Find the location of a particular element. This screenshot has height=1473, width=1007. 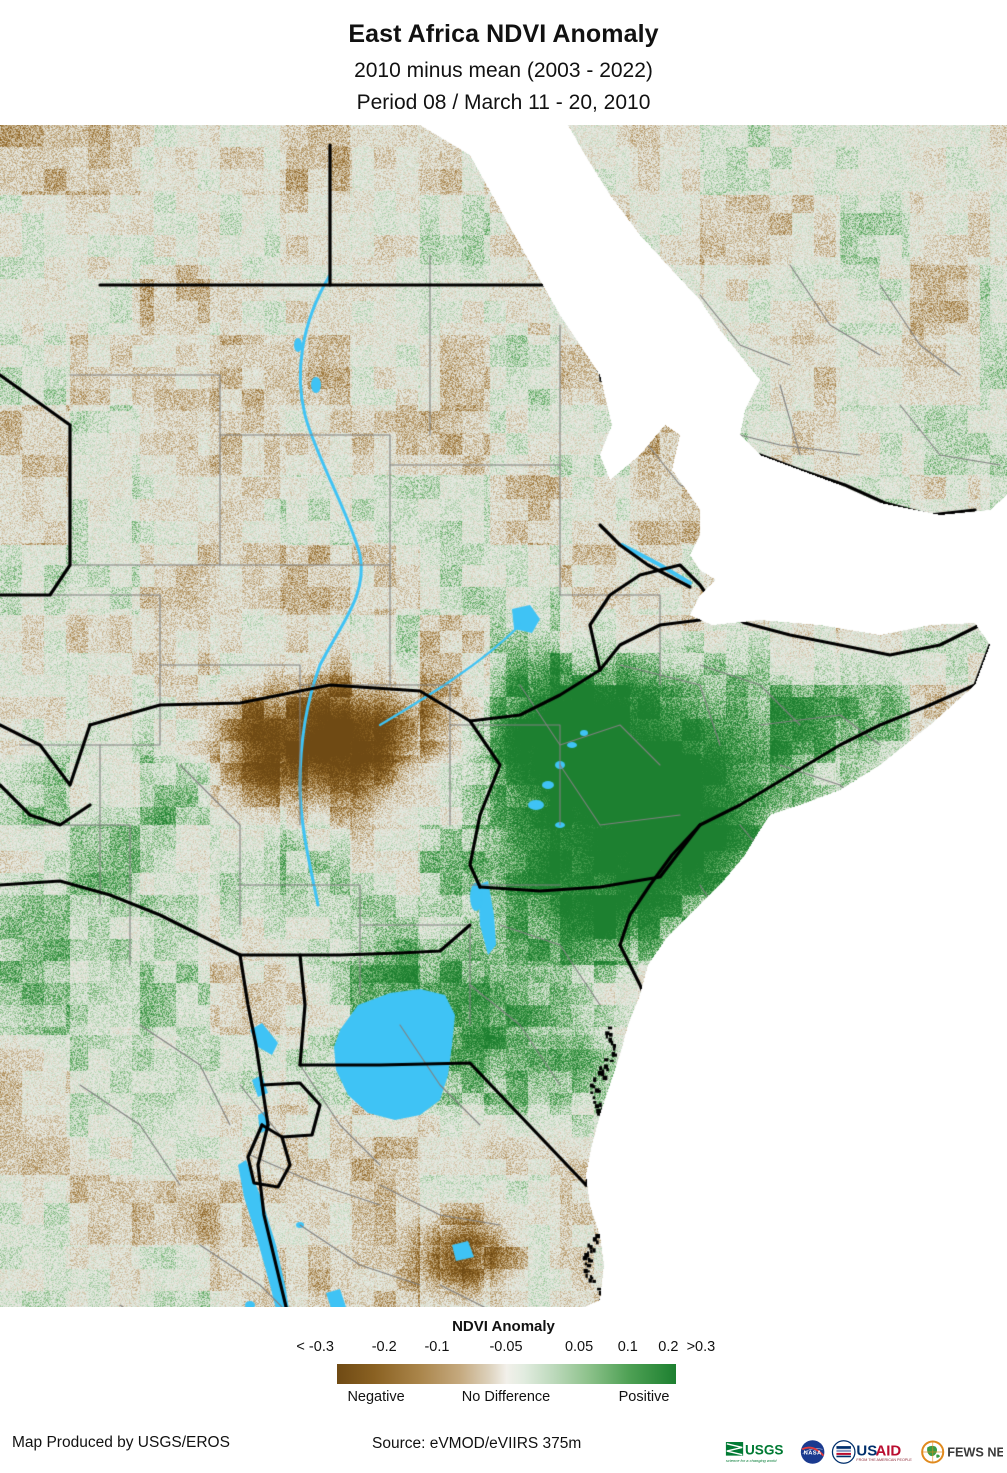

map-subtitle-comparison: 2010 minus mean (2003 - 2022) is located at coordinates (503, 70).